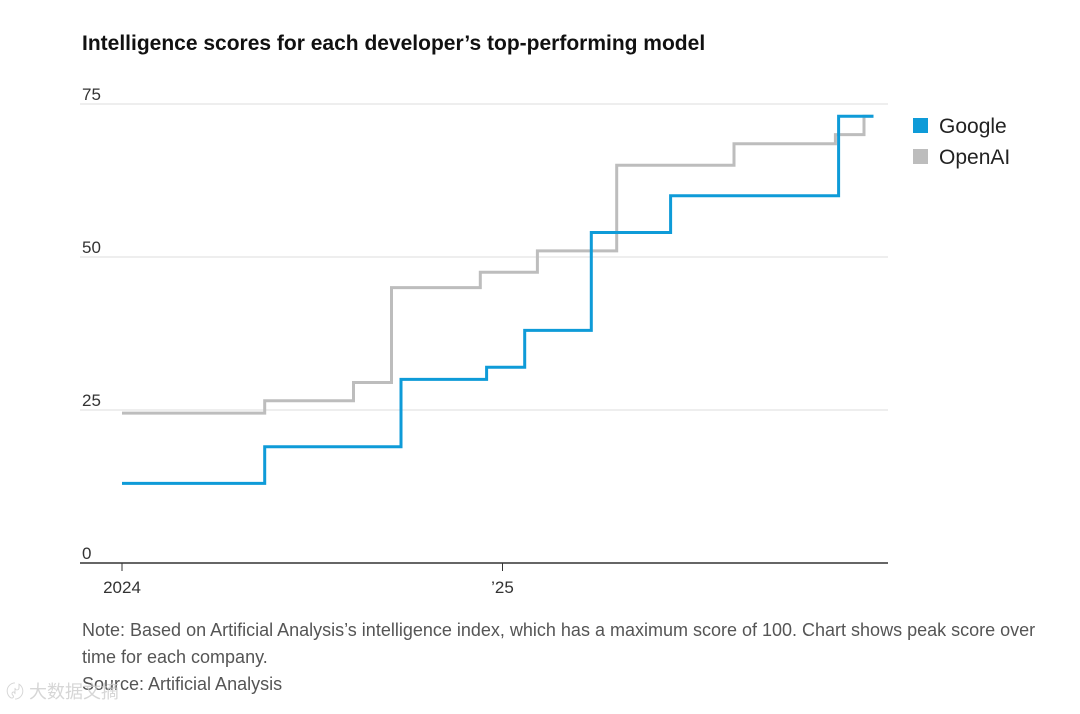 This screenshot has width=1080, height=714. Describe the element at coordinates (91, 400) in the screenshot. I see `y-tick-label-25: 25` at that location.